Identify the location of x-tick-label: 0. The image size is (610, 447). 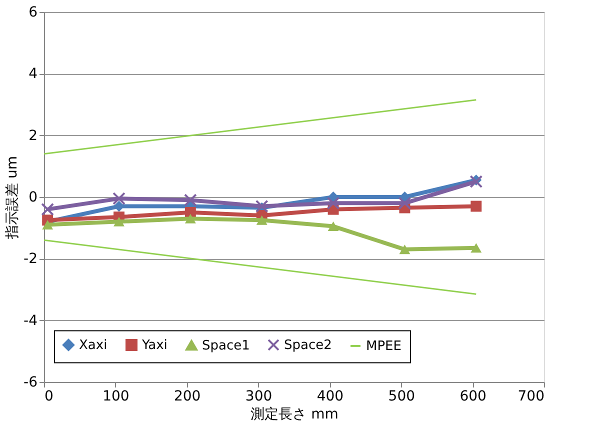
(49, 396).